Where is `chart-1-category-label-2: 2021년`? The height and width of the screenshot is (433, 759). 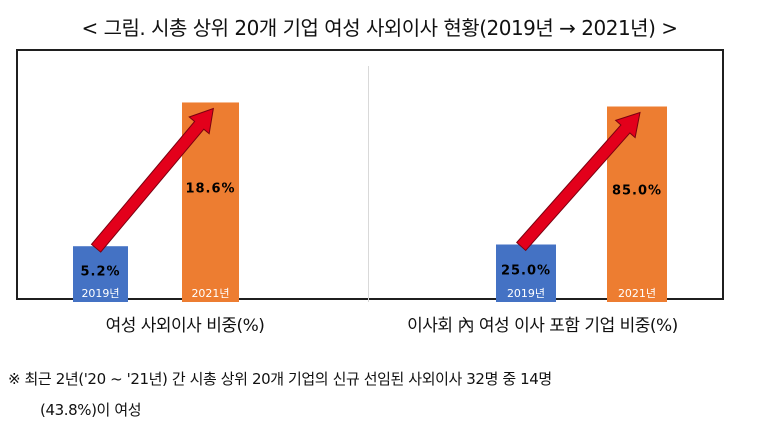
chart-1-category-label-2: 2021년 is located at coordinates (210, 293).